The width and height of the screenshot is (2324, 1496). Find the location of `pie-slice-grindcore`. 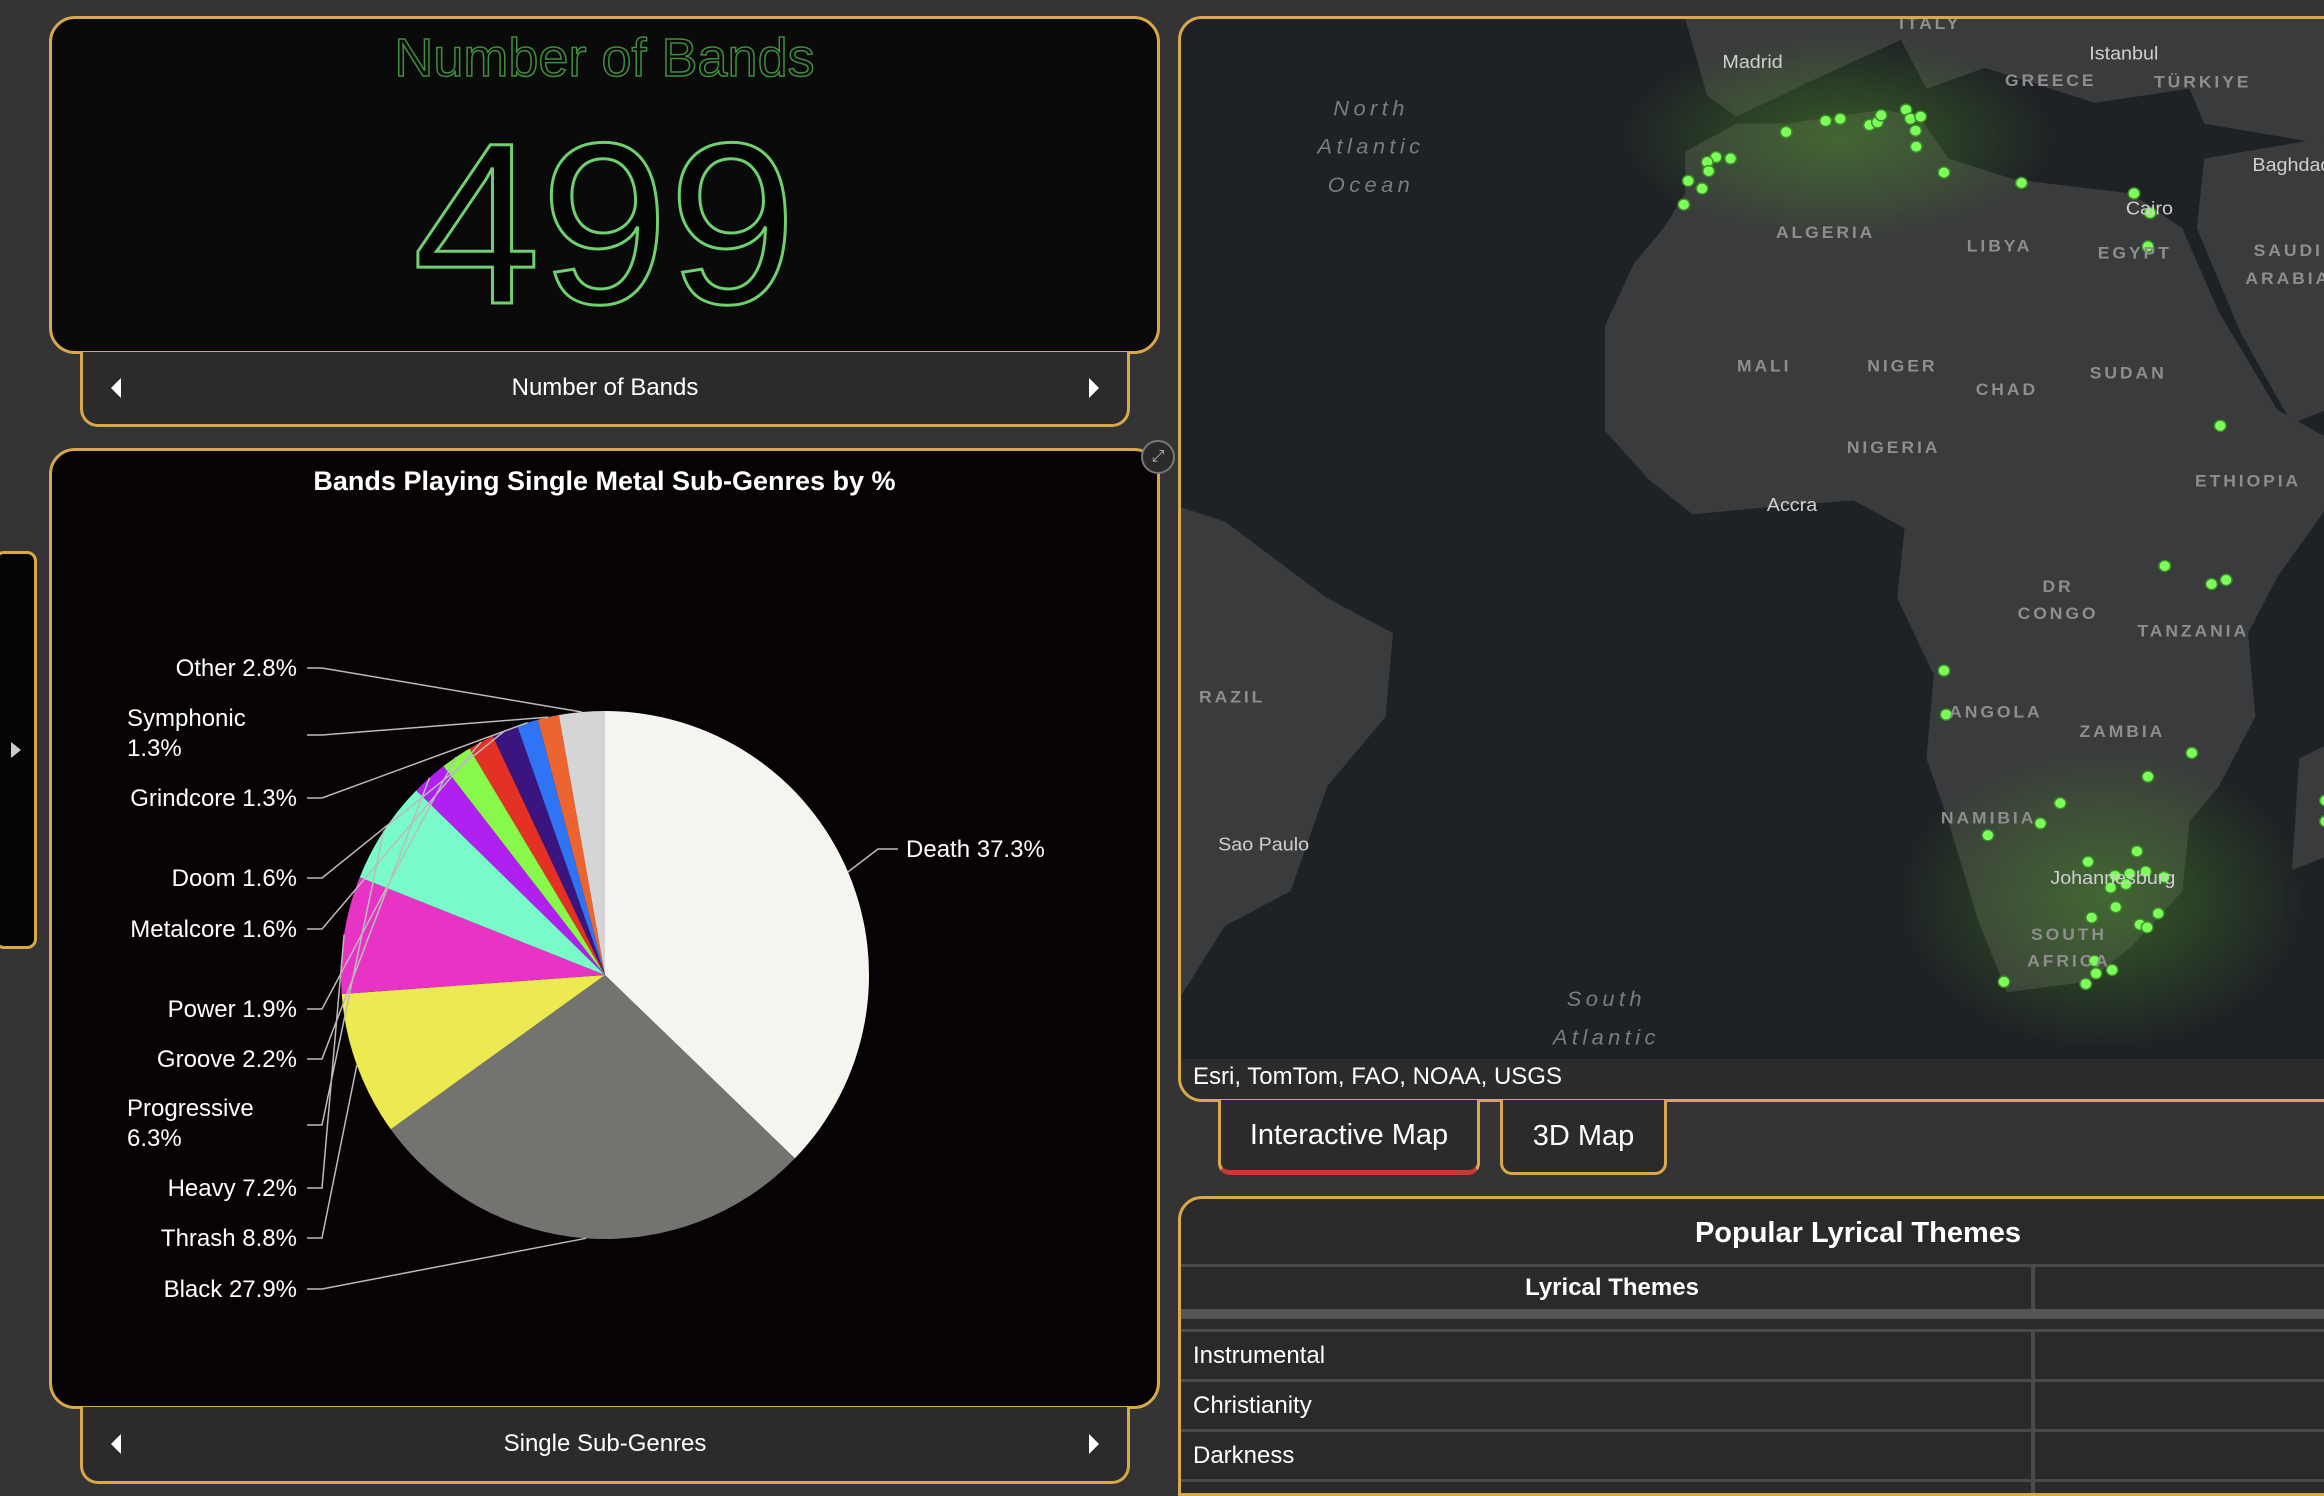

pie-slice-grindcore is located at coordinates (561, 847).